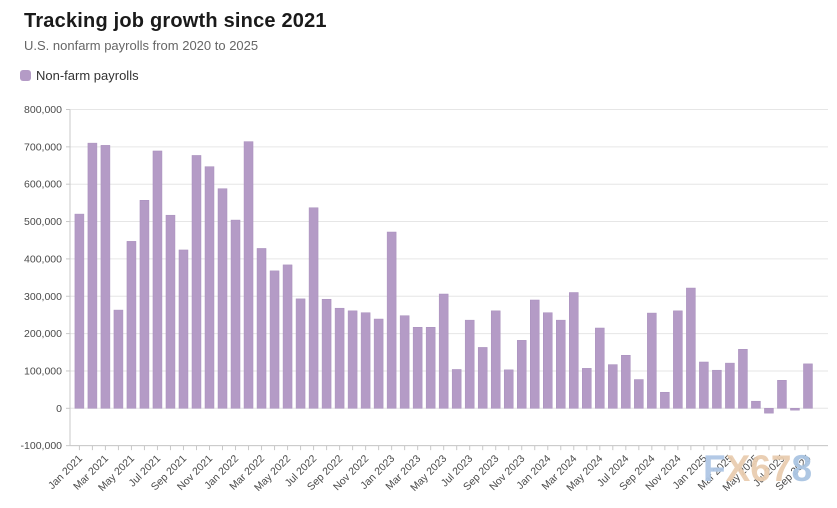 Image resolution: width=837 pixels, height=508 pixels. Describe the element at coordinates (430, 368) in the screenshot. I see `bar-apr-2023` at that location.